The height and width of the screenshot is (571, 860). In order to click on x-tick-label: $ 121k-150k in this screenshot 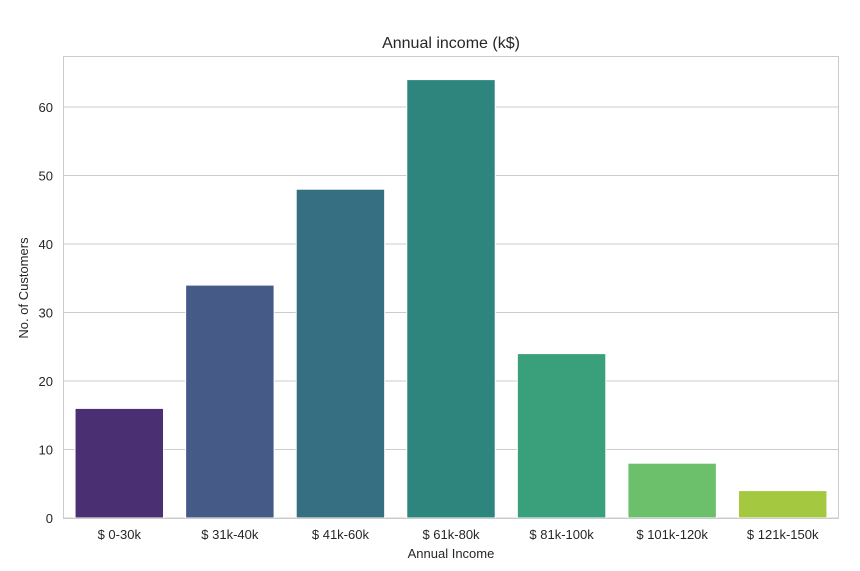, I will do `click(783, 534)`.